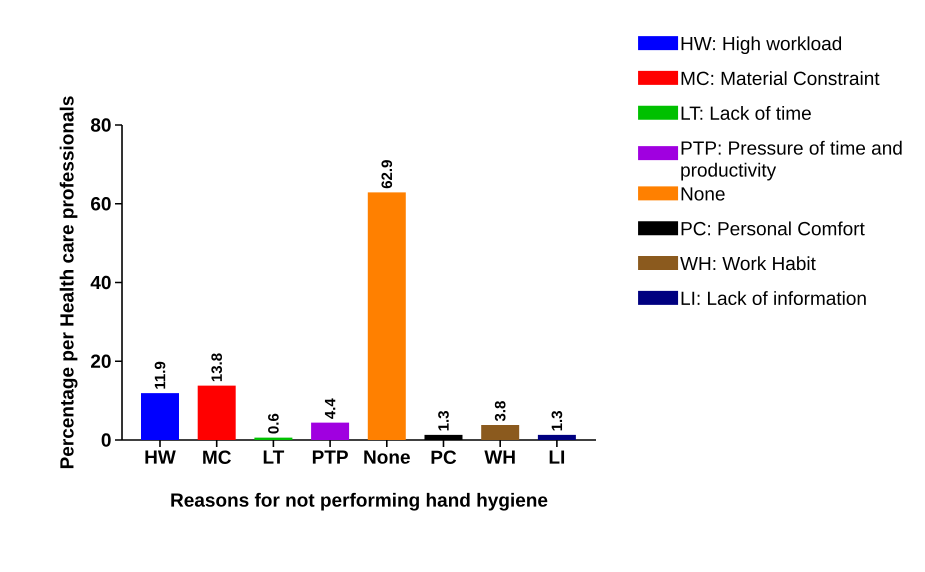 This screenshot has width=925, height=572. Describe the element at coordinates (499, 457) in the screenshot. I see `x-tick-label: WH` at that location.